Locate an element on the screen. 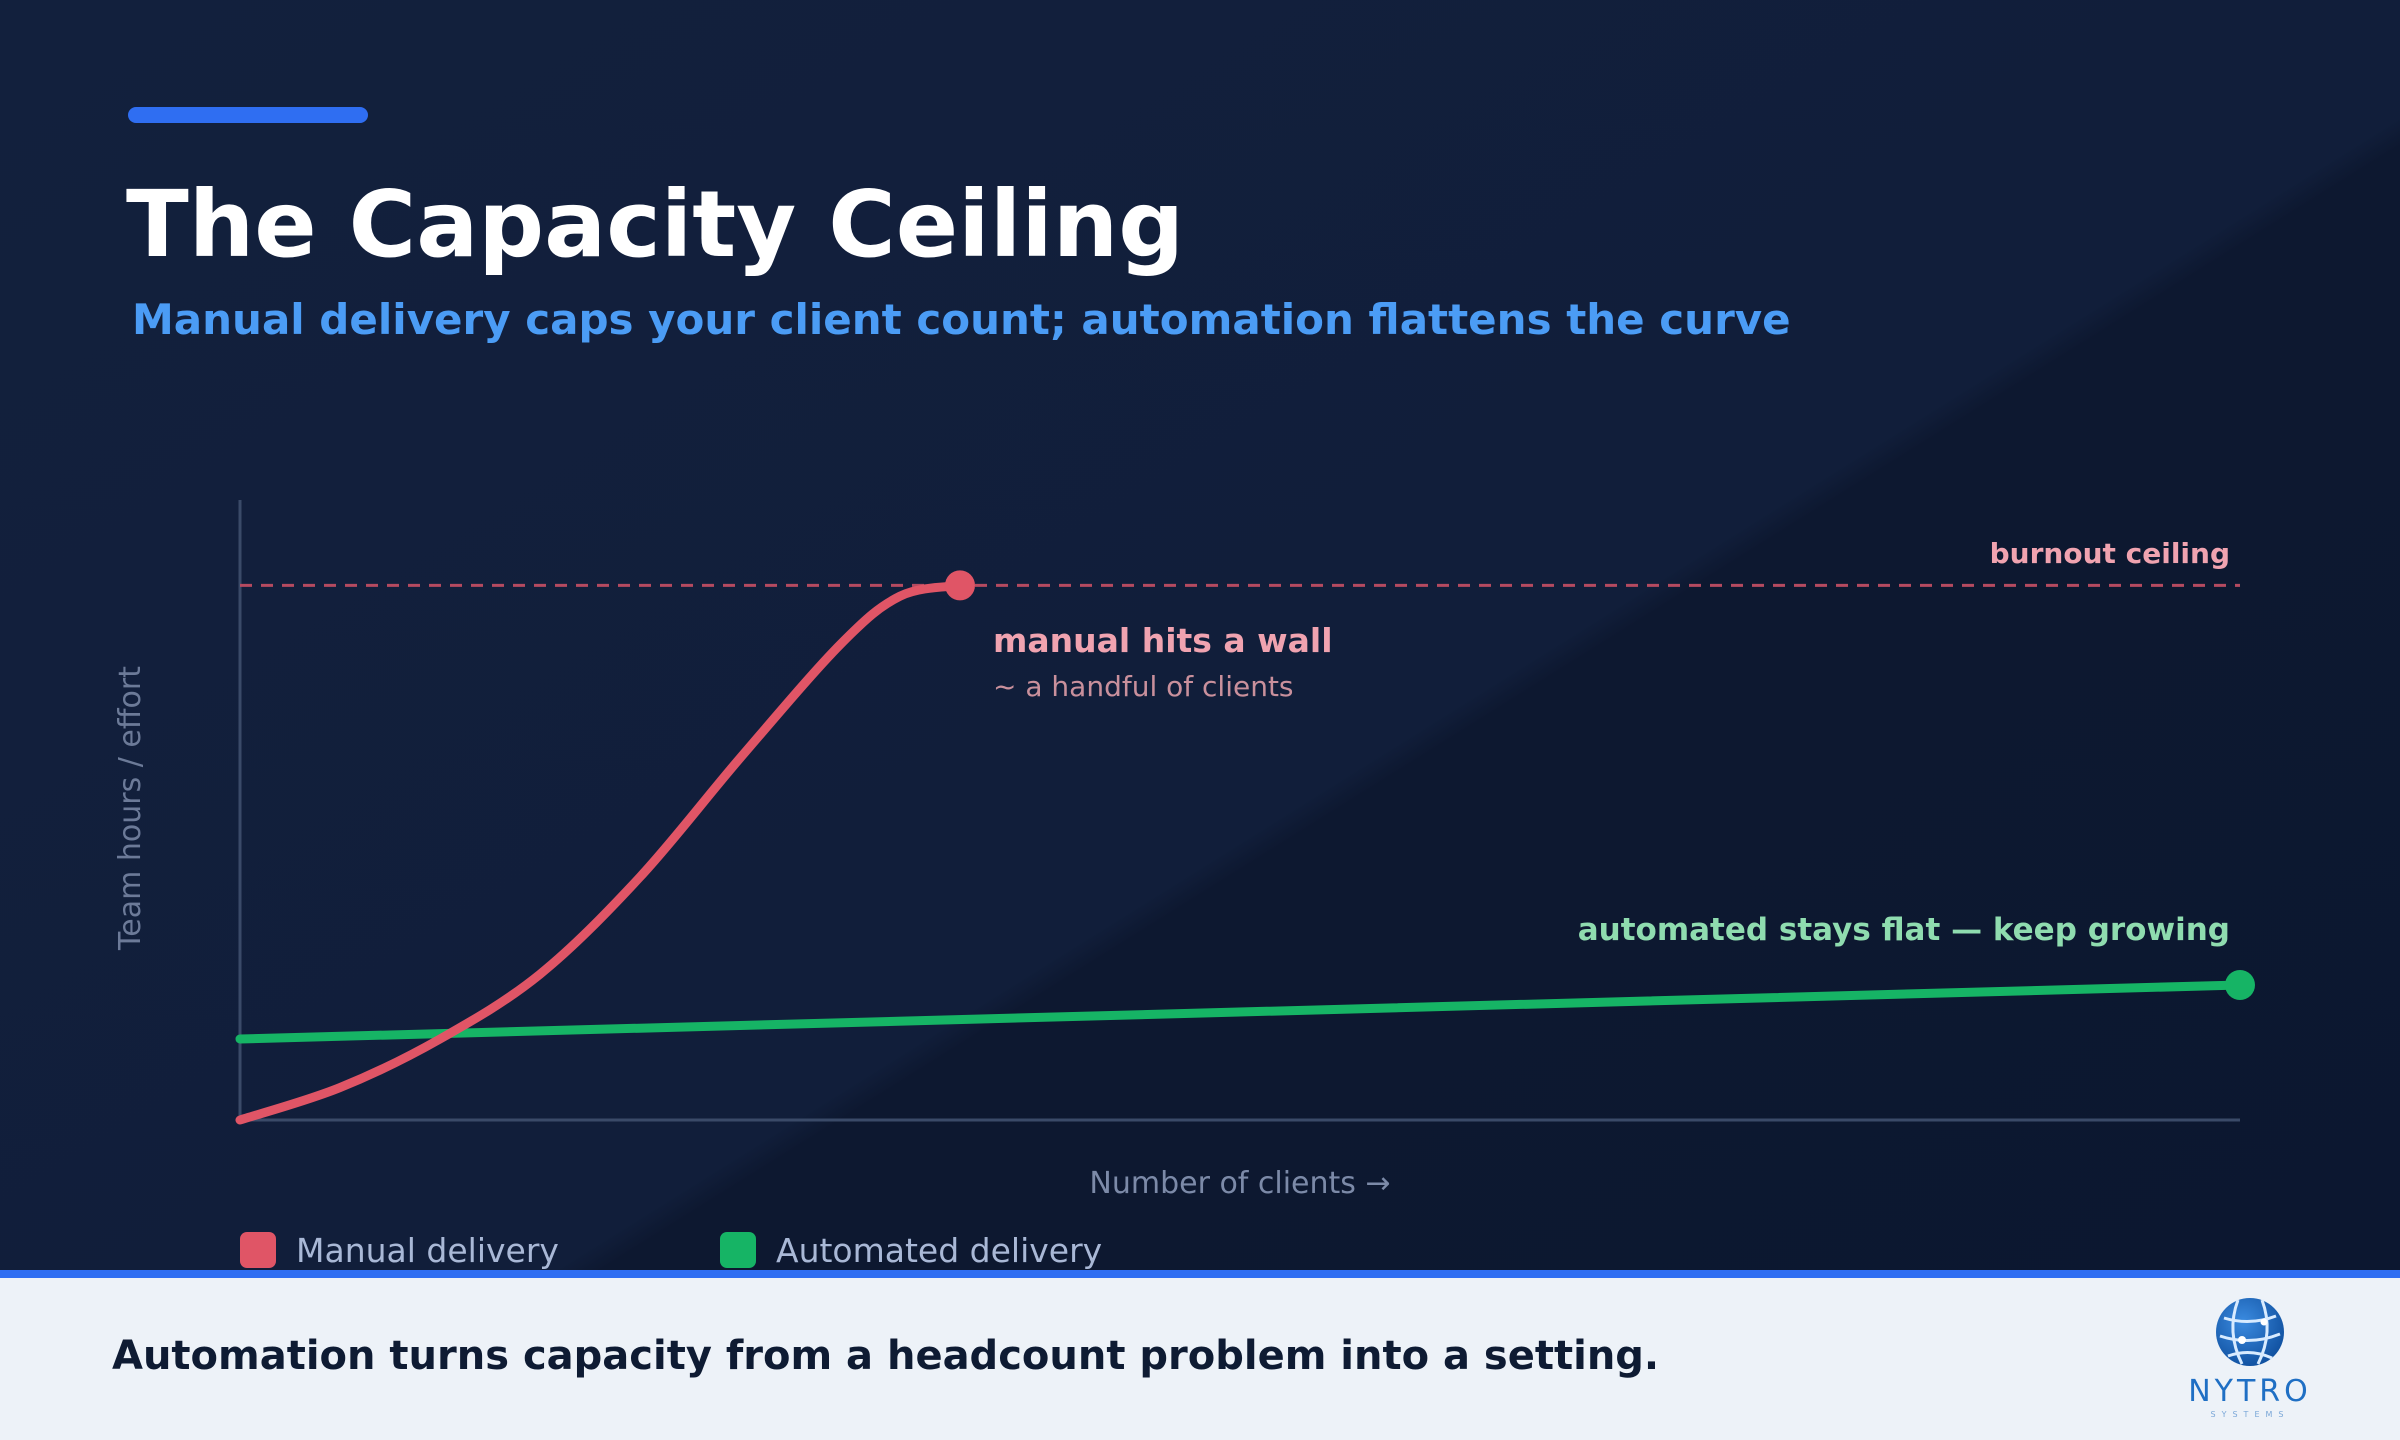  legend-swatch-manual is located at coordinates (258, 1250).